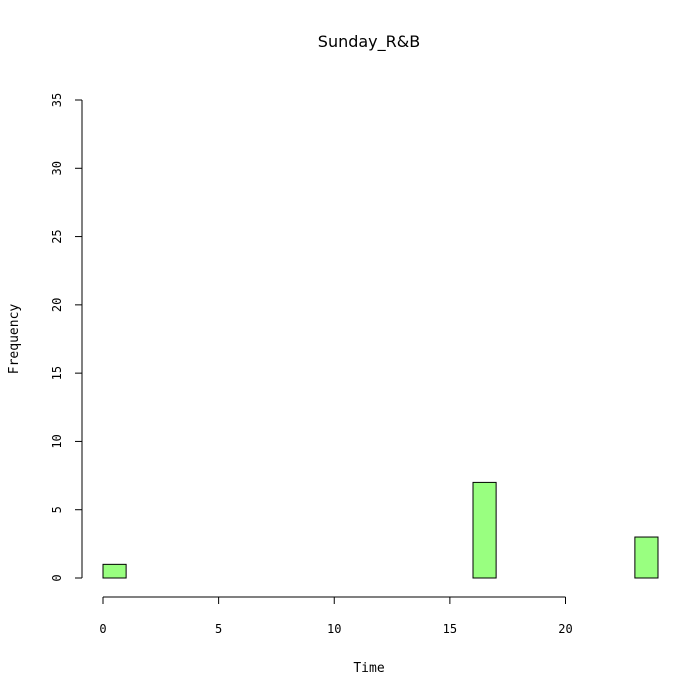 The image size is (699, 699). What do you see at coordinates (368, 668) in the screenshot?
I see `x-axis-label: Time` at bounding box center [368, 668].